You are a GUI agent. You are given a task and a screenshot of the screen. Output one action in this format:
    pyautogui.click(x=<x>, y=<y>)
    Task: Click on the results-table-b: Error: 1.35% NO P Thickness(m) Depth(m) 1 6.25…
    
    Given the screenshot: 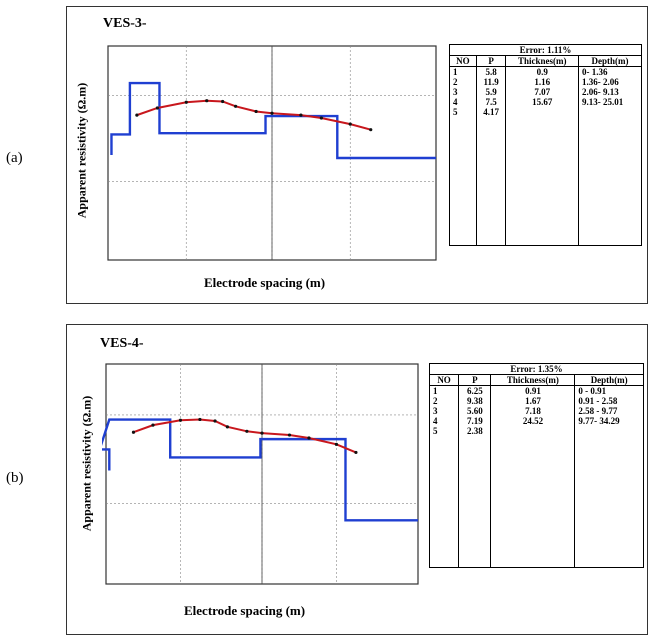 What is the action you would take?
    pyautogui.click(x=536, y=465)
    